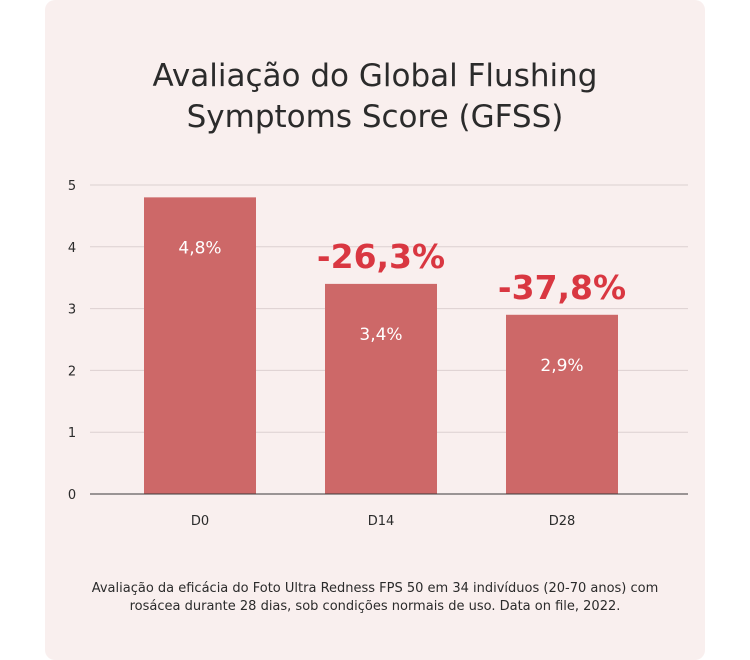 The image size is (750, 660). What do you see at coordinates (381, 388) in the screenshot?
I see `bar-D14` at bounding box center [381, 388].